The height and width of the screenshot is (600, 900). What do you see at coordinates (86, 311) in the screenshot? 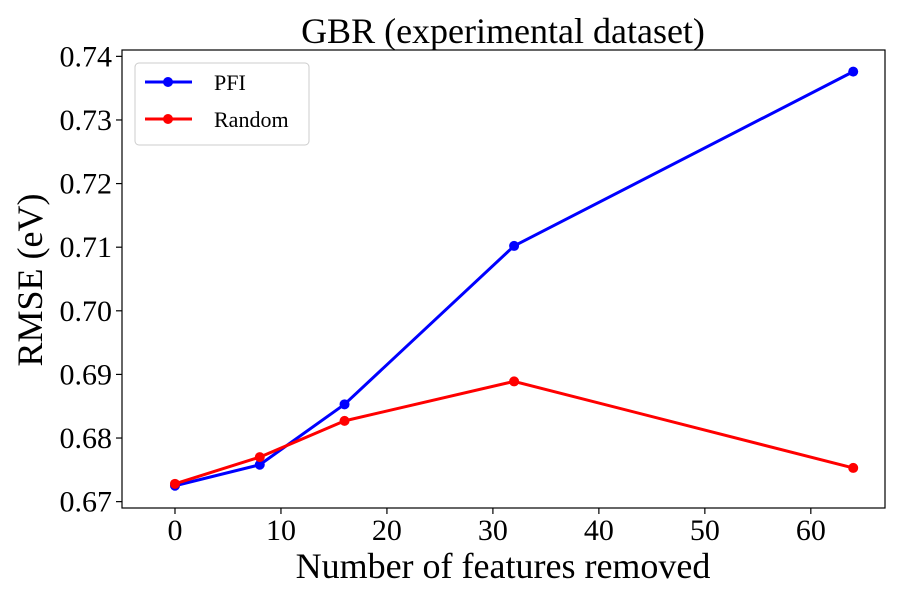
I see `y-tick-label: 0.70` at bounding box center [86, 311].